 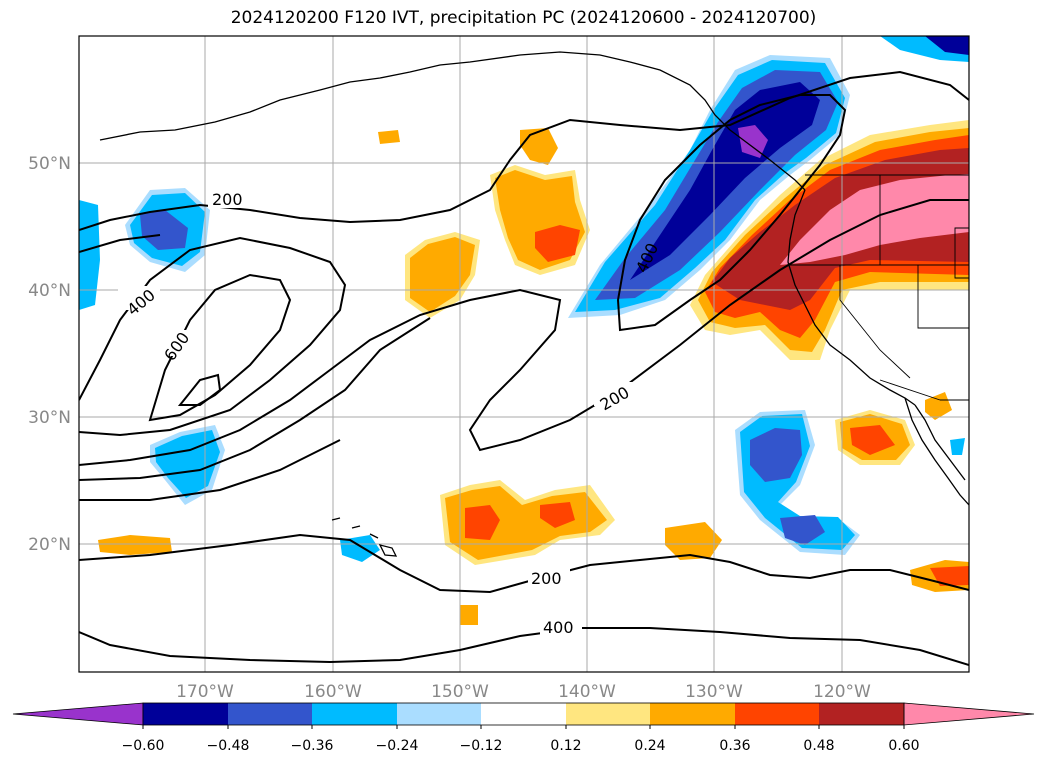 I want to click on us-west-coast, so click(x=851, y=297).